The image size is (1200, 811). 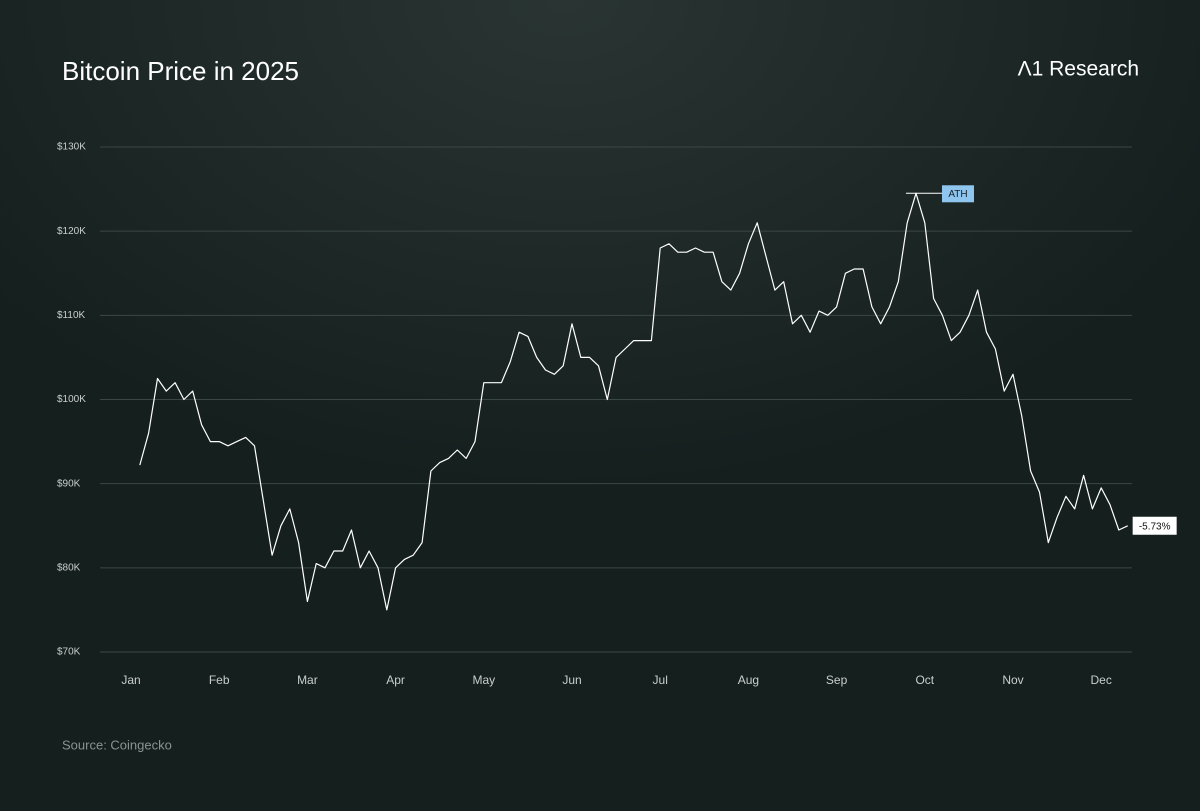 I want to click on y-tick-label: $90K, so click(x=69, y=483).